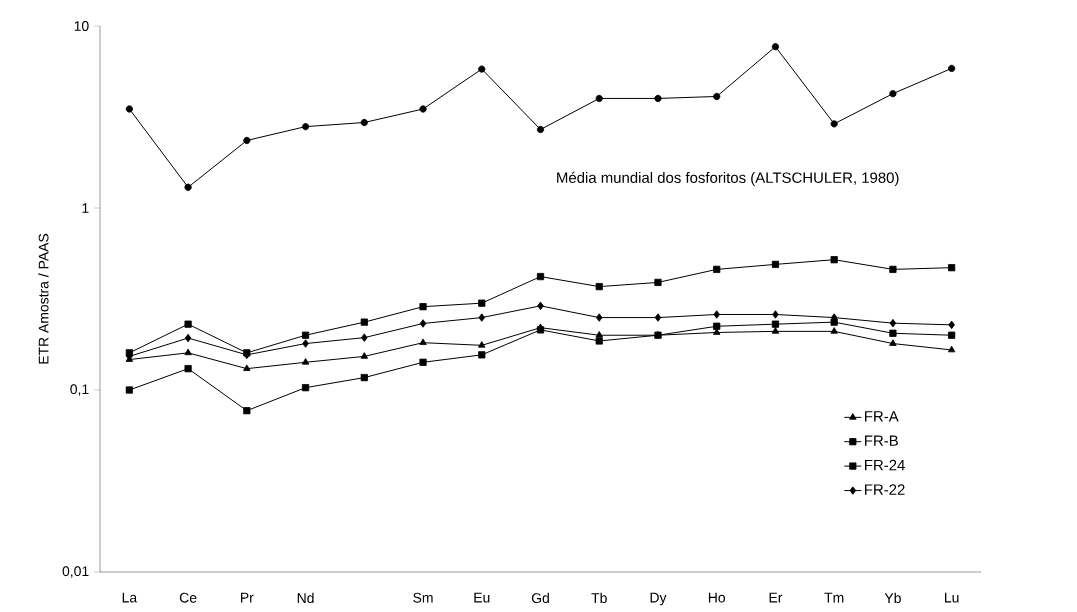 The width and height of the screenshot is (1077, 612). What do you see at coordinates (81, 26) in the screenshot?
I see `y-tick-label: 10` at bounding box center [81, 26].